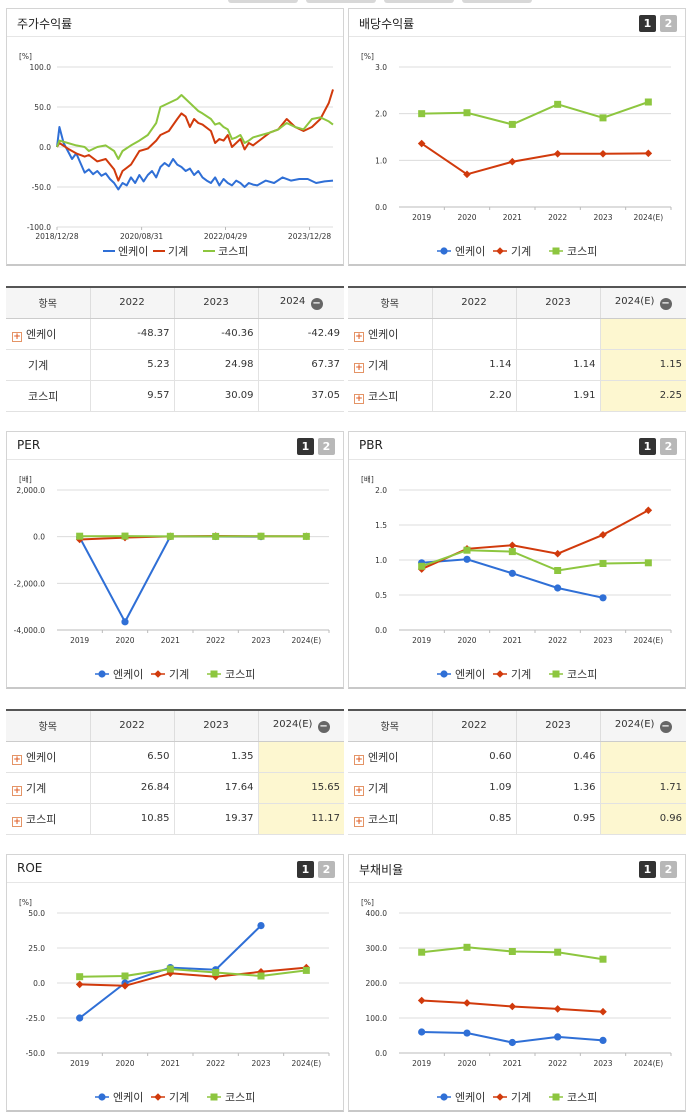 This screenshot has height=1115, width=691. Describe the element at coordinates (215, 334) in the screenshot. I see `cell: -40.36` at that location.